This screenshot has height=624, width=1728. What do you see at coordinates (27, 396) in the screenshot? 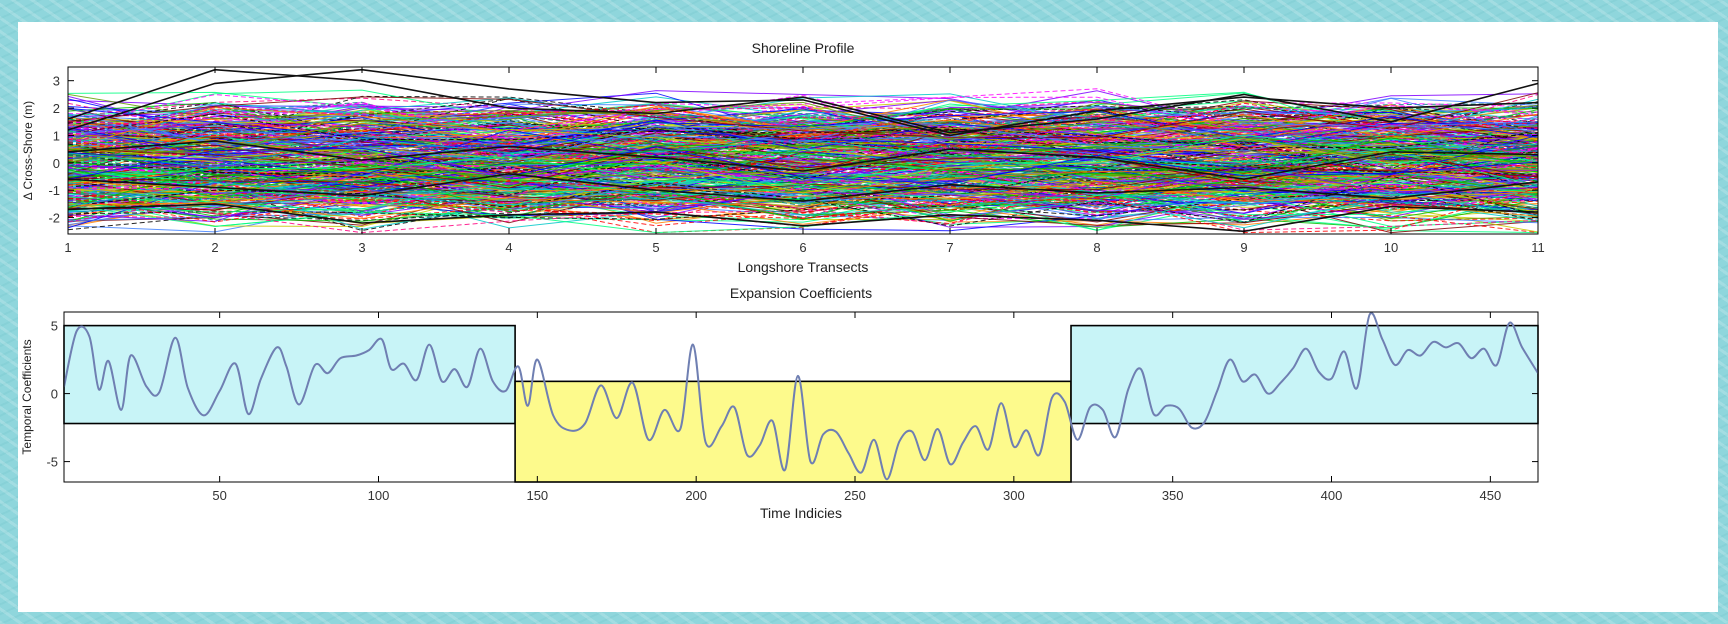
I see `bottom-y-axis-label: Temporal Coefficients` at bounding box center [27, 396].